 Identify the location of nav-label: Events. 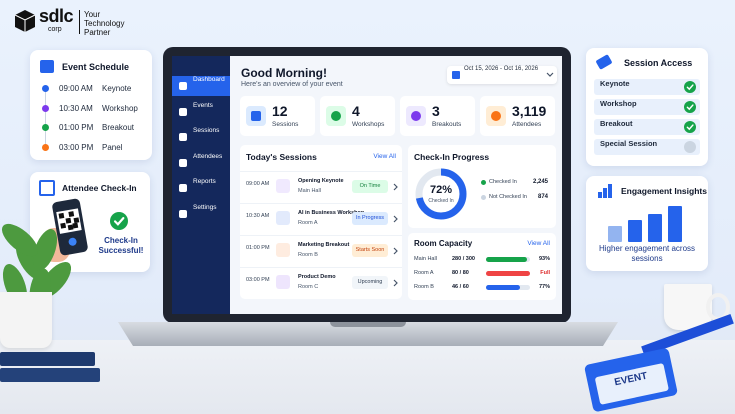
(203, 105).